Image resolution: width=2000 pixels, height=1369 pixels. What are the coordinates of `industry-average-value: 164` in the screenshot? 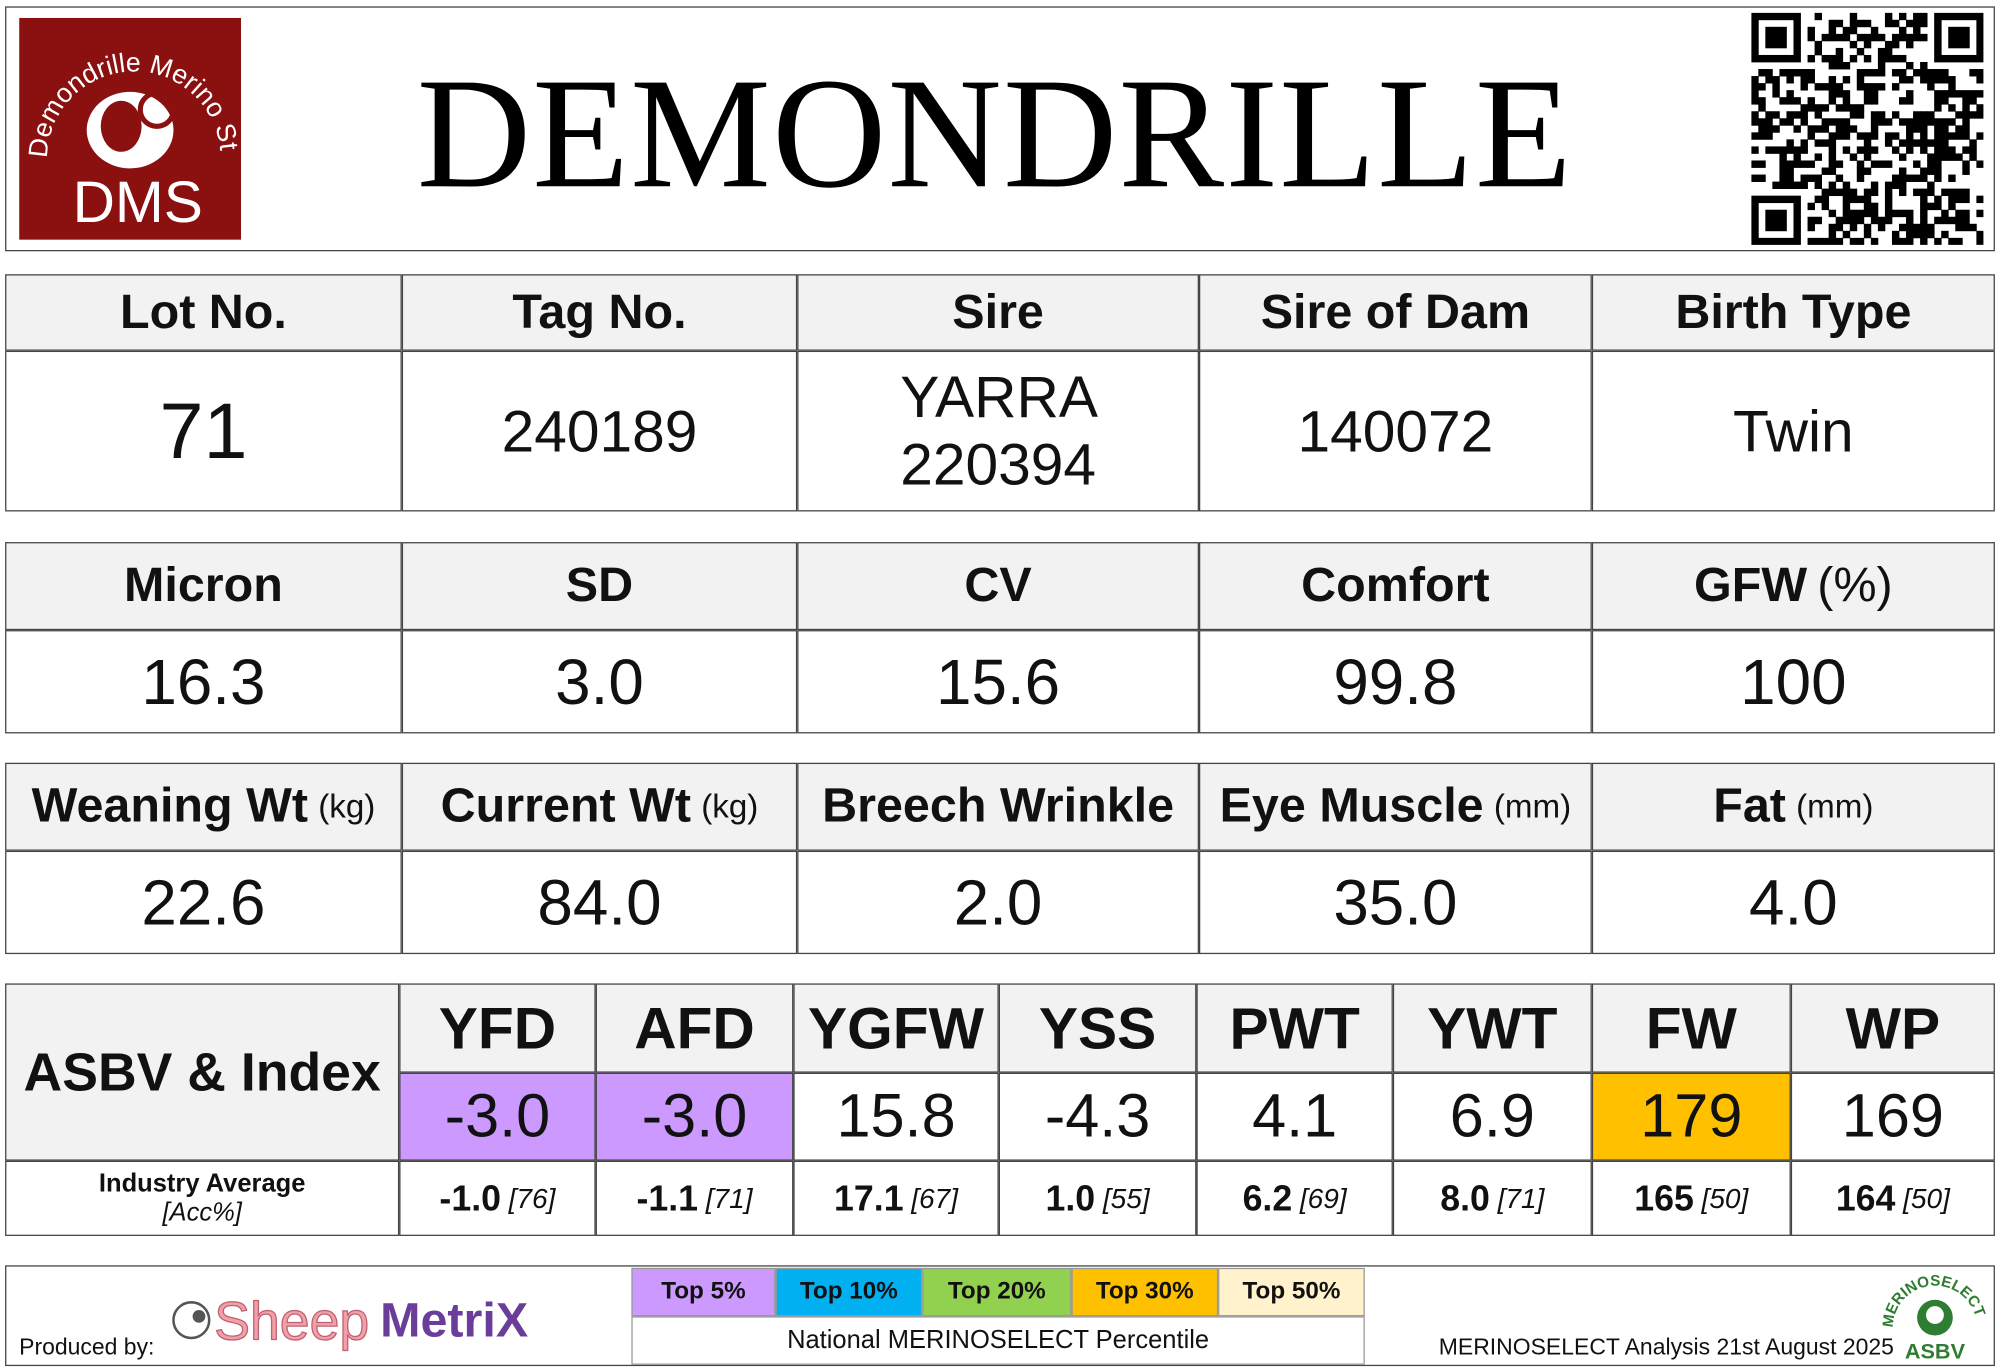 It's located at (1865, 1197).